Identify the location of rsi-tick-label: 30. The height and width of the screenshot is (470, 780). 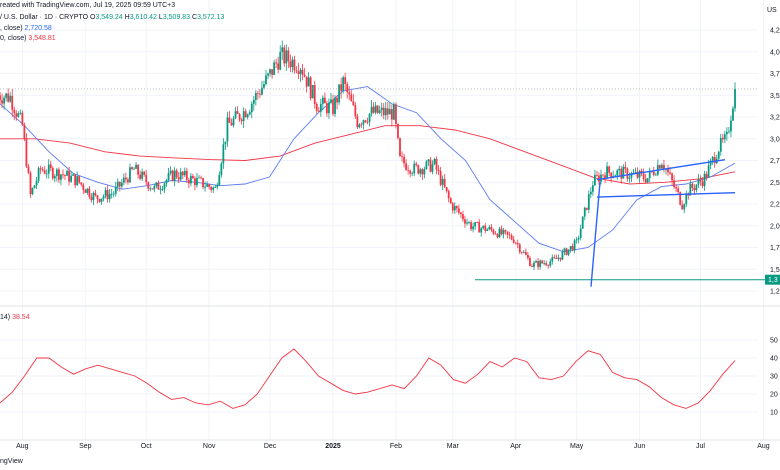
(774, 377).